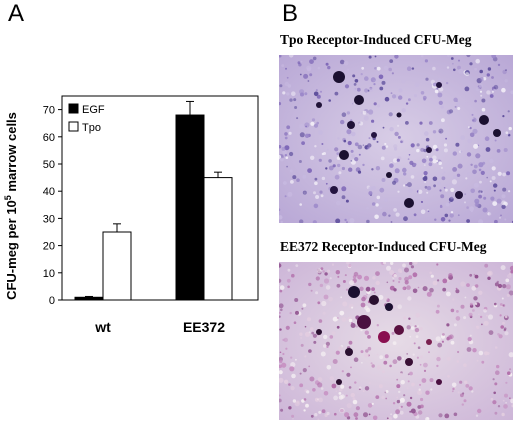 Image resolution: width=520 pixels, height=428 pixels. What do you see at coordinates (376, 39) in the screenshot?
I see `micrograph-title-tpo: Tpo Receptor-Induced CFU-Meg` at bounding box center [376, 39].